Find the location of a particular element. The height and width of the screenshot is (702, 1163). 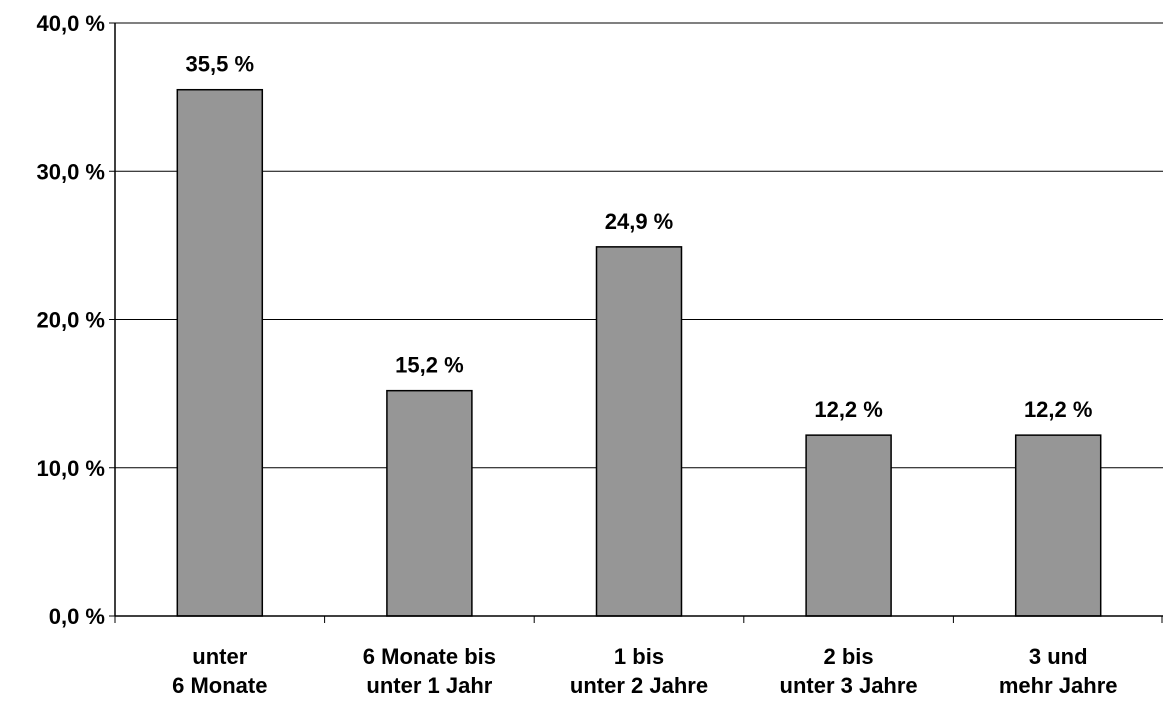

x-tick-label: unter 2 Jahre is located at coordinates (639, 685).